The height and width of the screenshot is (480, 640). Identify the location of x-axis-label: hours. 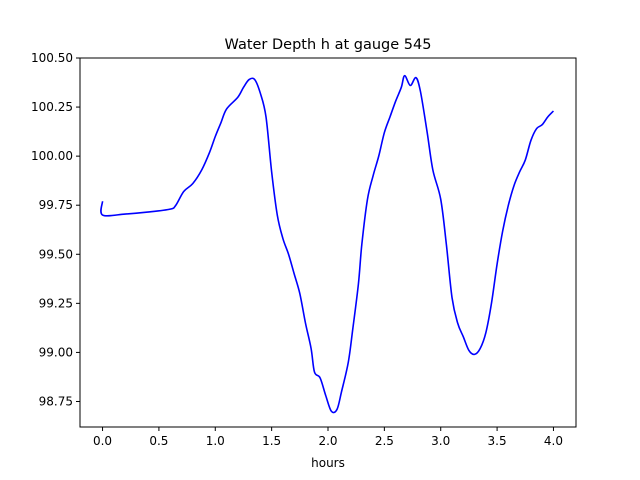
(328, 463).